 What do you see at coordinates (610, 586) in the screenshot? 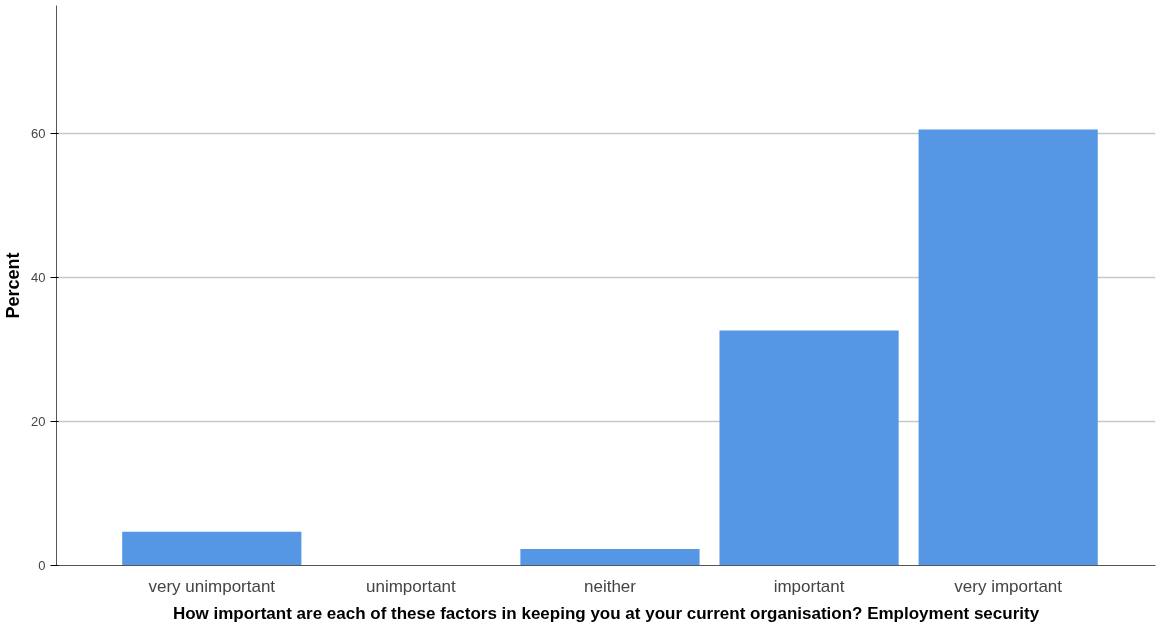
I see `x-tick-label: neither` at bounding box center [610, 586].